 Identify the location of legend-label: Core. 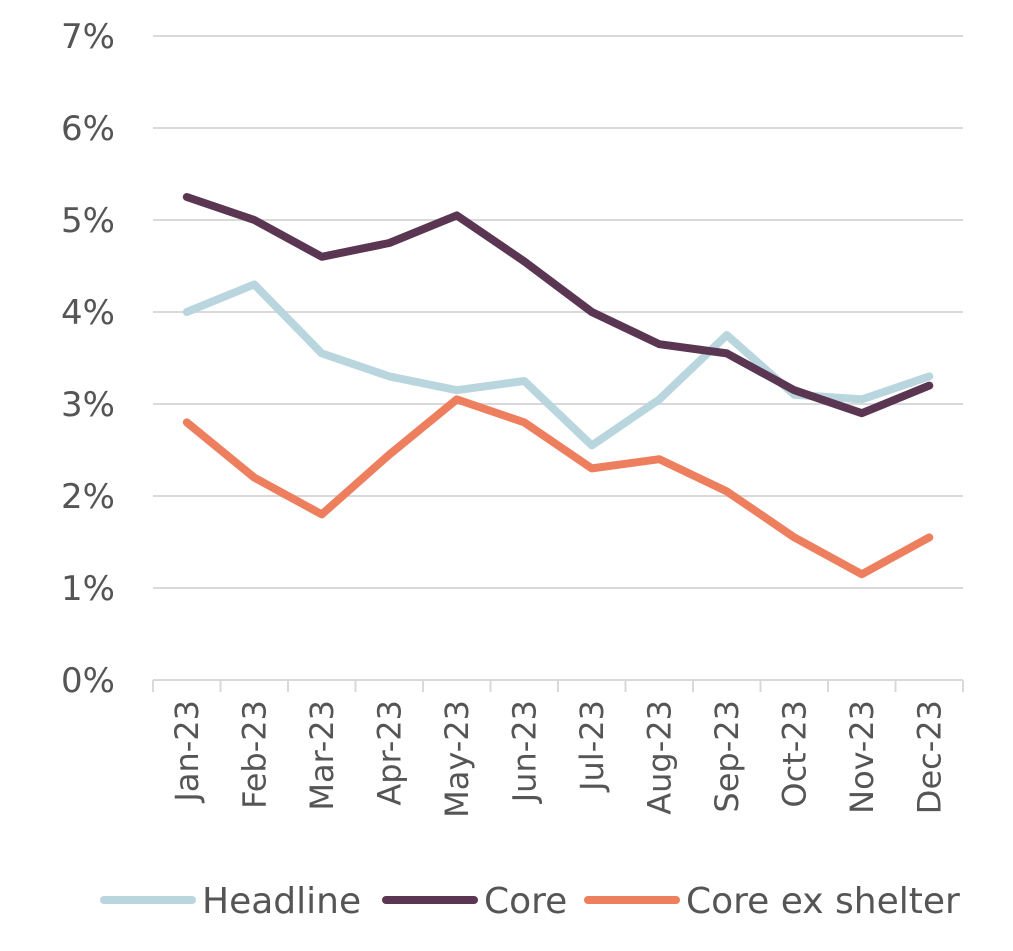
(525, 901).